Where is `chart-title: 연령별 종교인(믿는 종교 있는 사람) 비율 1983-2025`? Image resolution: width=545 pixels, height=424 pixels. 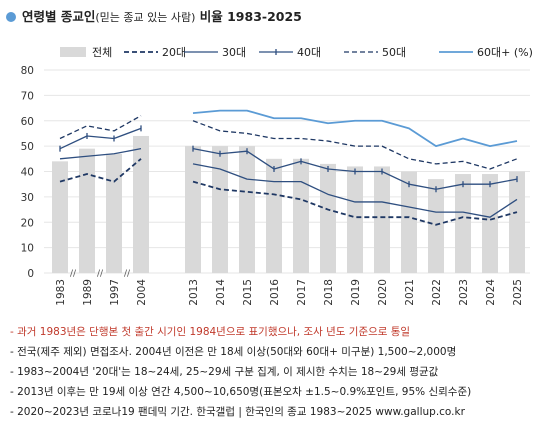
chart-title: 연령별 종교인(믿는 종교 있는 사람) 비율 1983-2025 is located at coordinates (154, 16).